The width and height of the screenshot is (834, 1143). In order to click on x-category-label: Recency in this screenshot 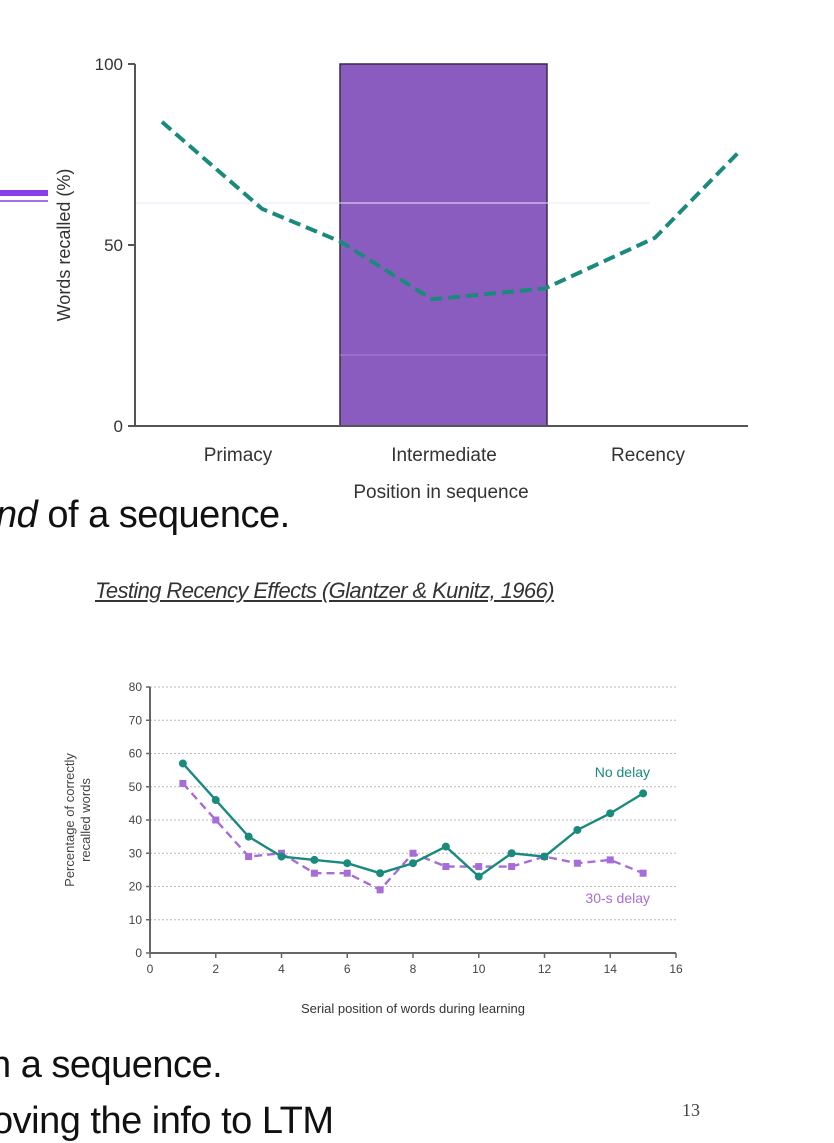, I will do `click(648, 455)`.